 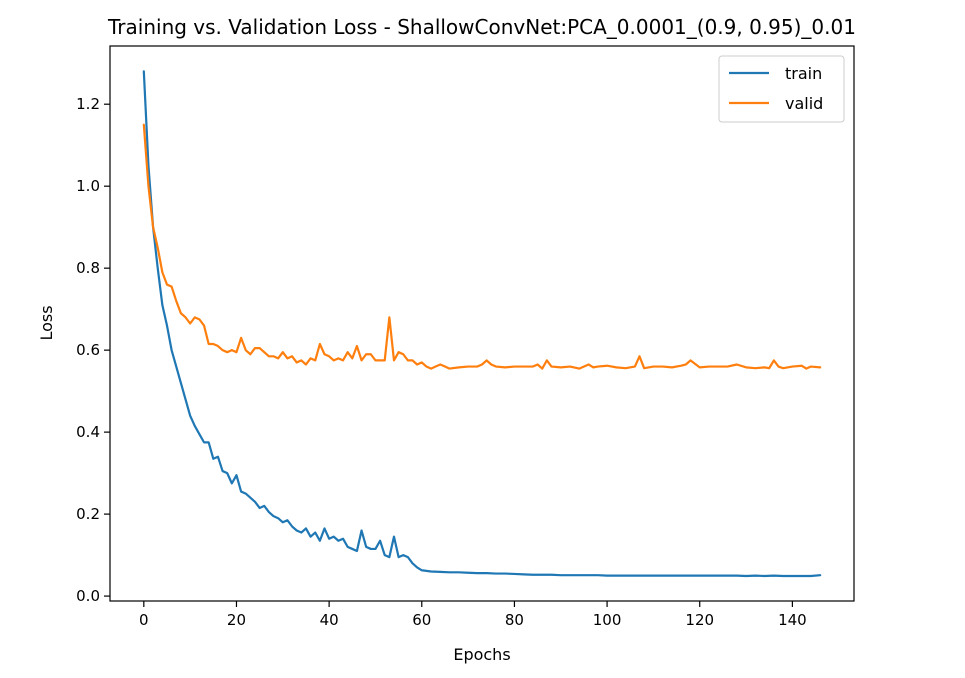 What do you see at coordinates (88, 432) in the screenshot?
I see `y-tick-label: 0.4` at bounding box center [88, 432].